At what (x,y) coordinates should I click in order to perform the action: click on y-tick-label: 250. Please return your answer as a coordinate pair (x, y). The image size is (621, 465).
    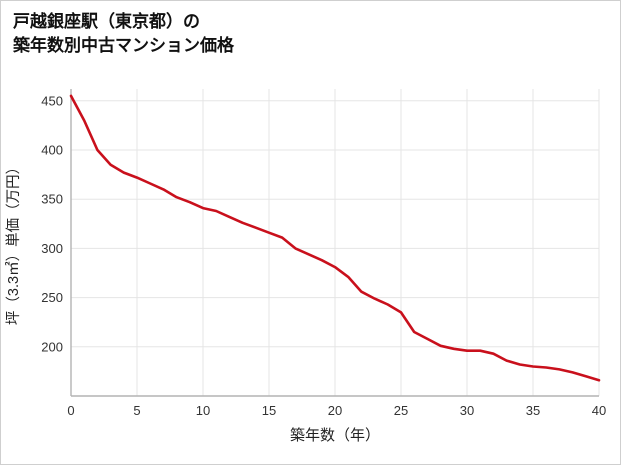
    Looking at the image, I should click on (52, 297).